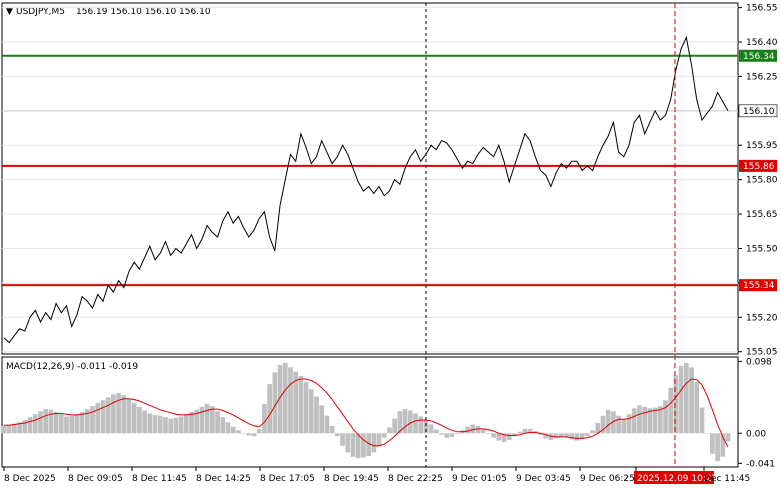 This screenshot has width=781, height=489. Describe the element at coordinates (95, 479) in the screenshot. I see `time-tick-label: 8 Dec 09:05` at that location.